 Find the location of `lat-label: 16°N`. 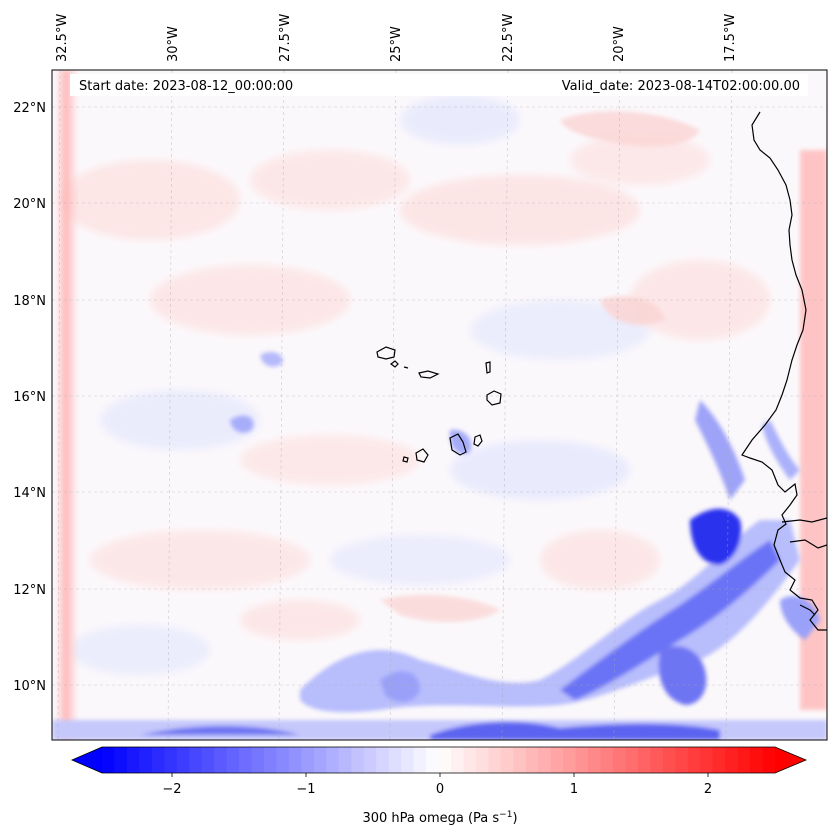

lat-label: 16°N is located at coordinates (29, 397).